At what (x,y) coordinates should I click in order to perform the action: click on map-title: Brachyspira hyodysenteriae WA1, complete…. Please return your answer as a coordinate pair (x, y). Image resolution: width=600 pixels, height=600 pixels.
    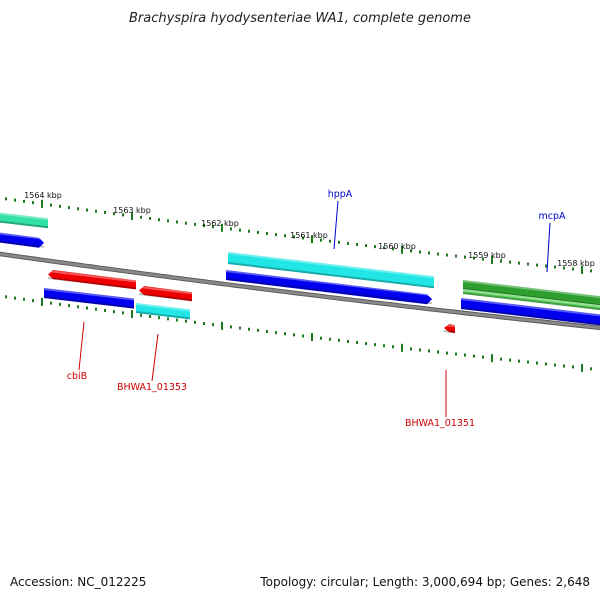
    Looking at the image, I should click on (300, 18).